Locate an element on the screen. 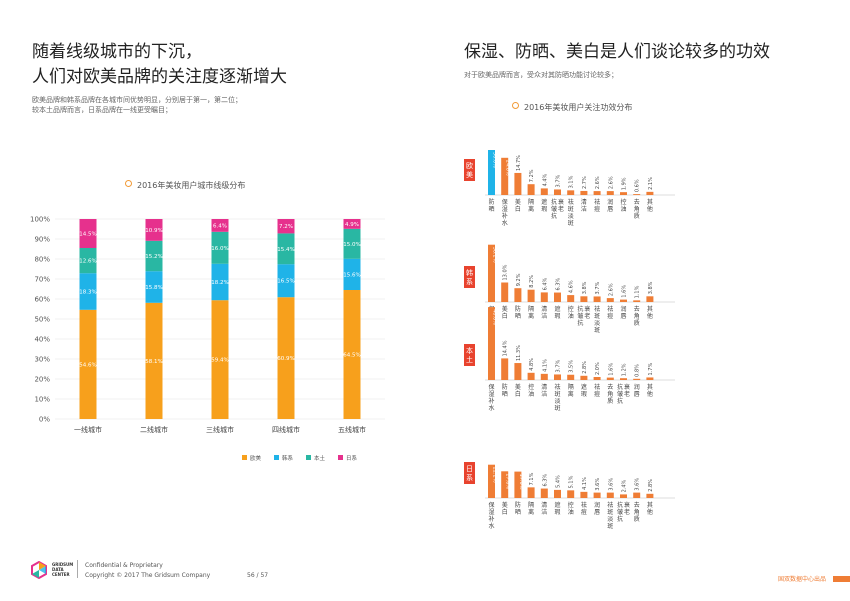 This screenshot has height=601, width=850. data-label: 4.8% is located at coordinates (532, 364).